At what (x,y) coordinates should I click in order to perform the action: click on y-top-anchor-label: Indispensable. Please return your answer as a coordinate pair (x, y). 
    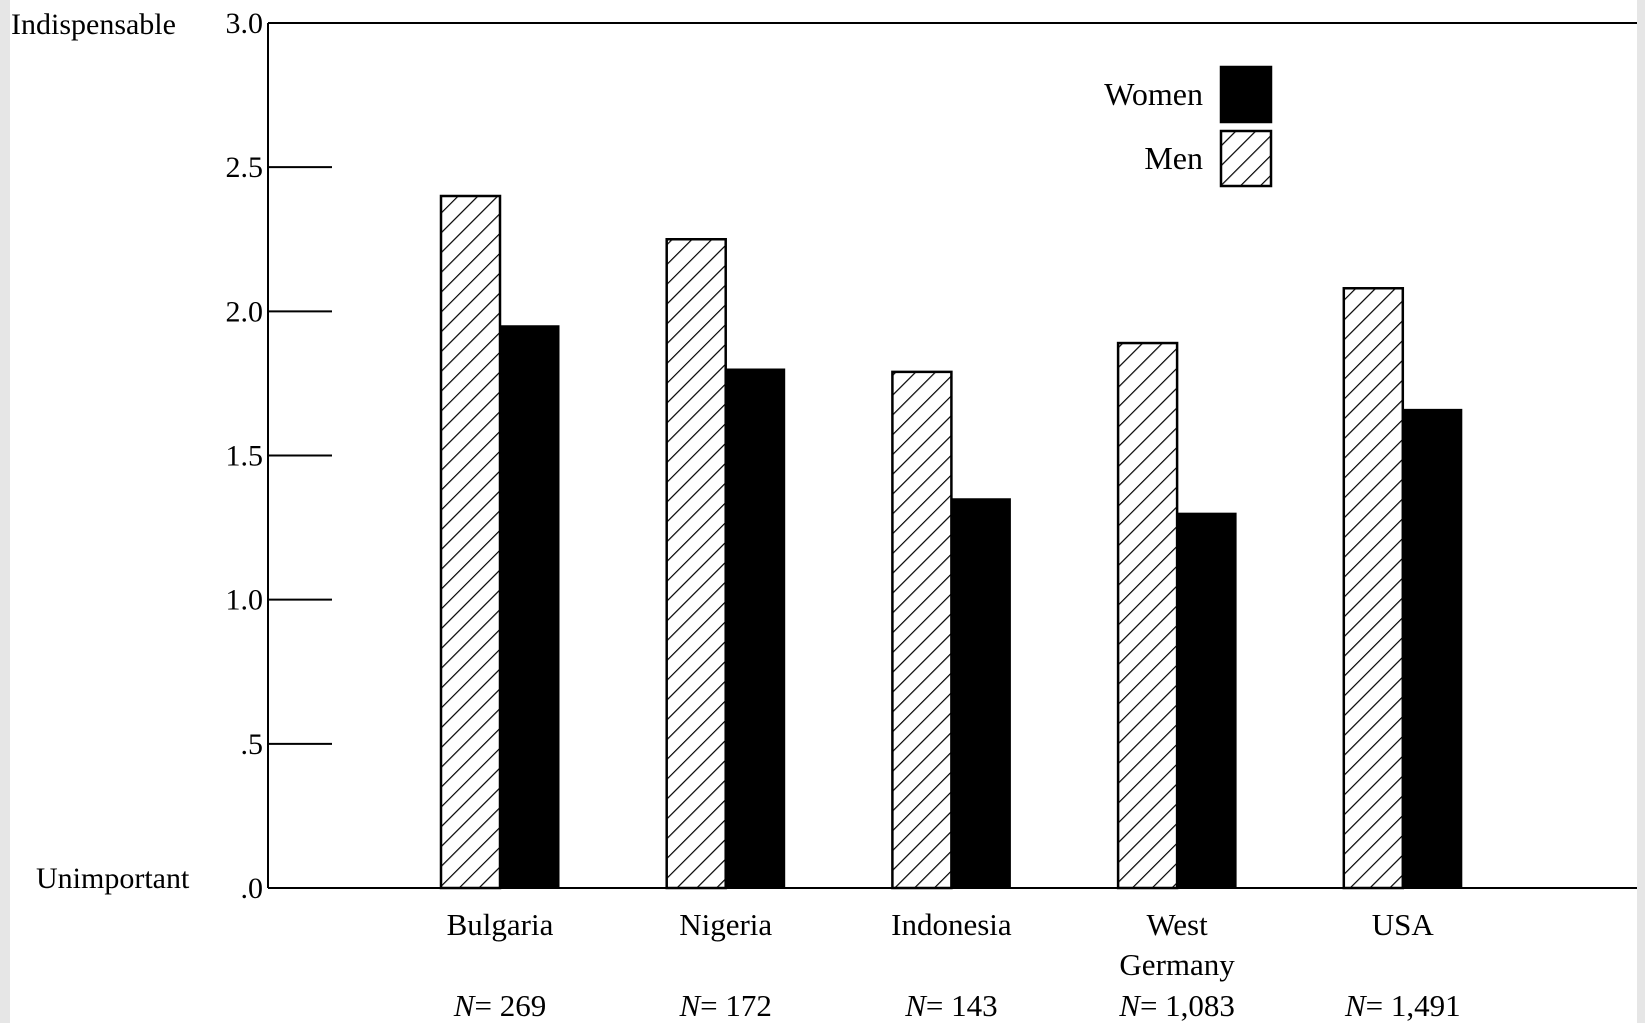
    Looking at the image, I should click on (93, 24).